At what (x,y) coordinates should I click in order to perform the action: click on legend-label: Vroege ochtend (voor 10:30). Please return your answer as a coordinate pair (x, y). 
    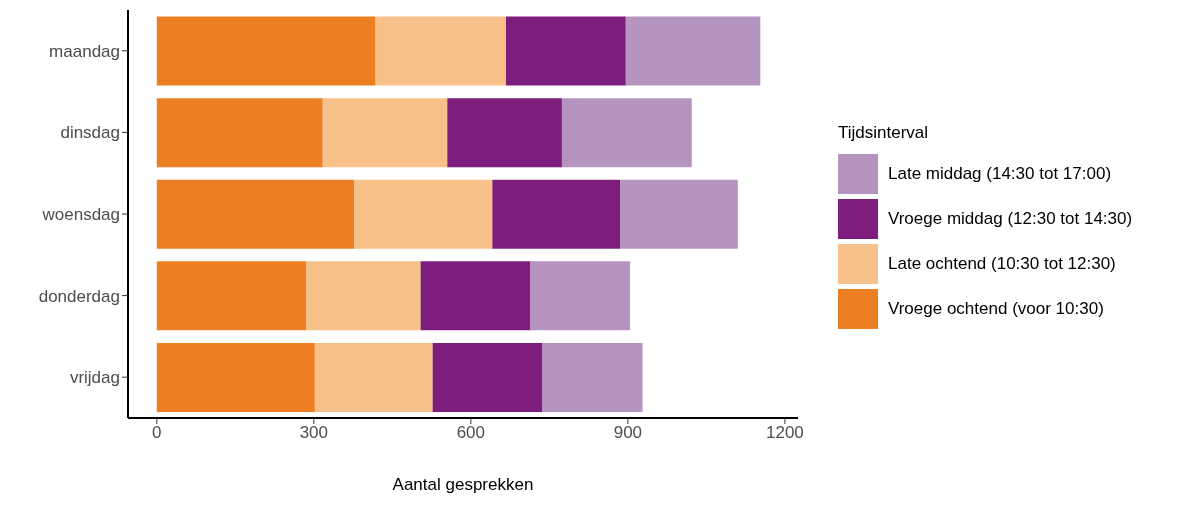
    Looking at the image, I should click on (996, 308).